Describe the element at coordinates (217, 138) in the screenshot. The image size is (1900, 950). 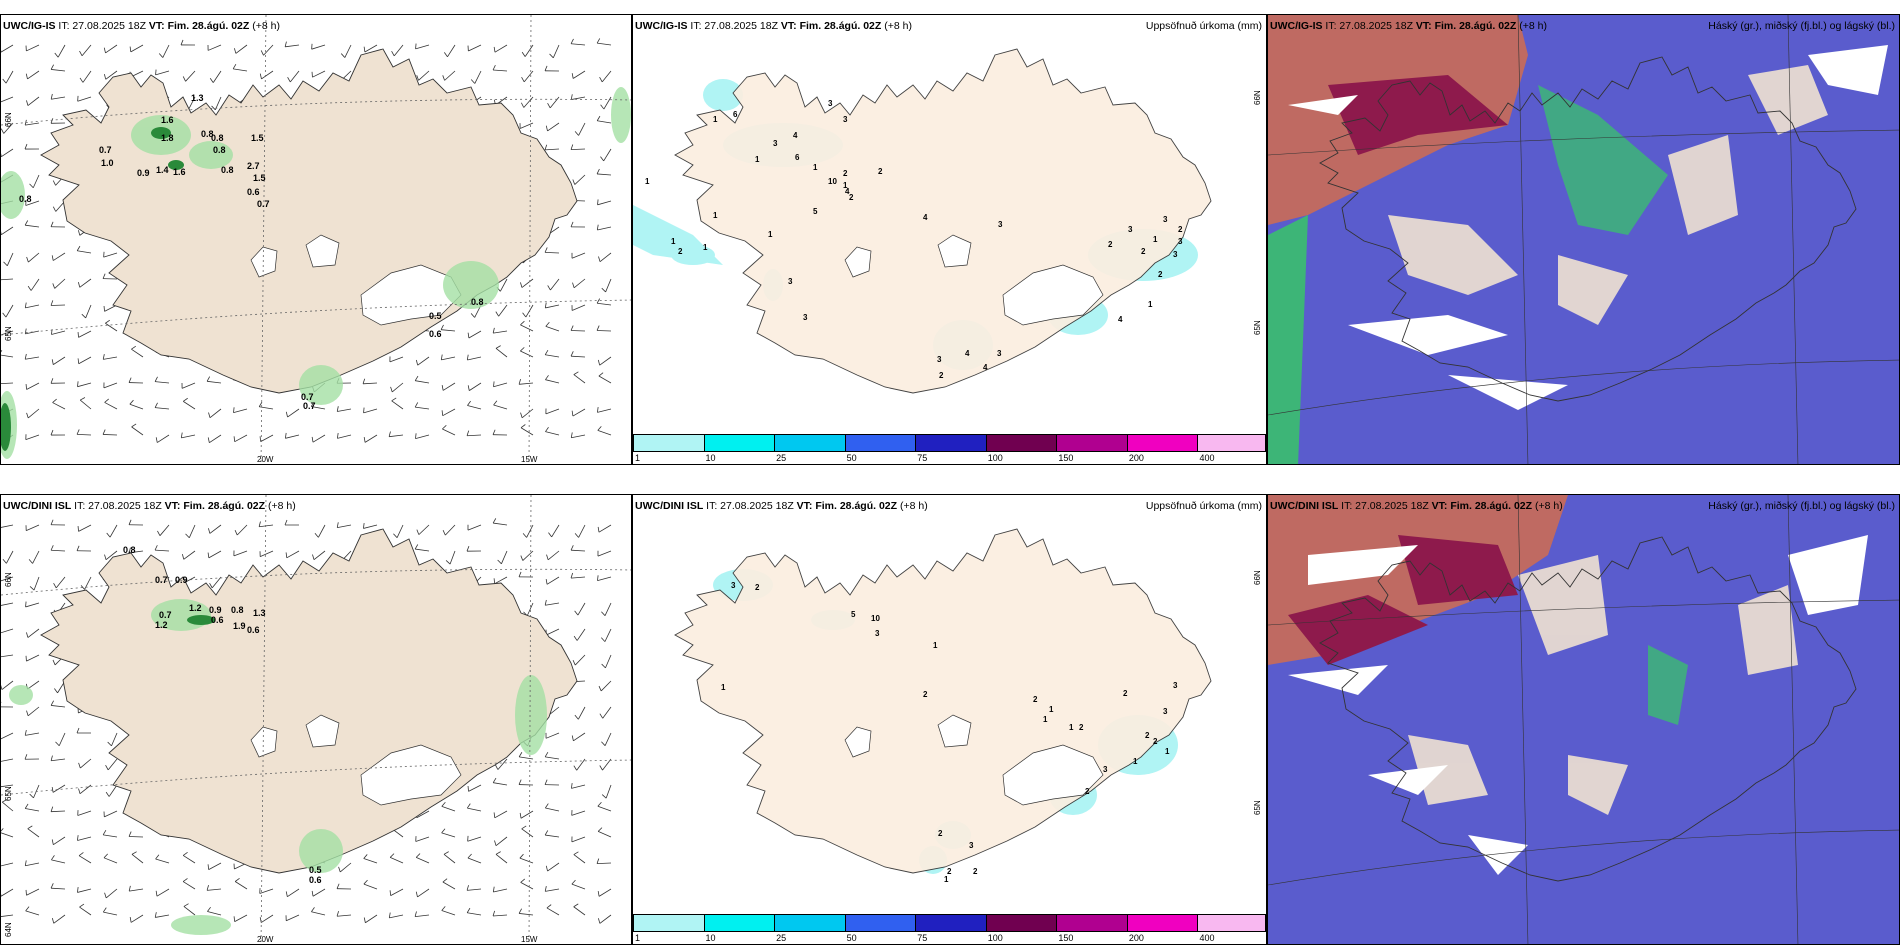
I see `wind-value: 0.8` at that location.